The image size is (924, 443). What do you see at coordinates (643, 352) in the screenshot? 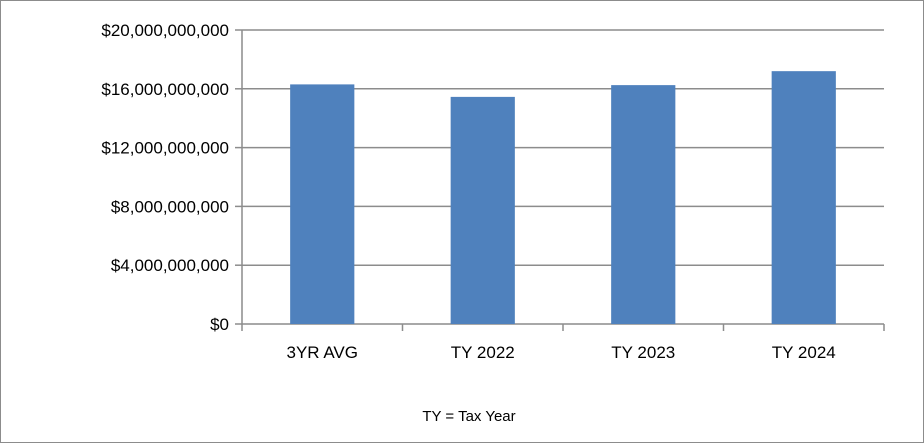
I see `x-tick-label: TY 2023` at bounding box center [643, 352].